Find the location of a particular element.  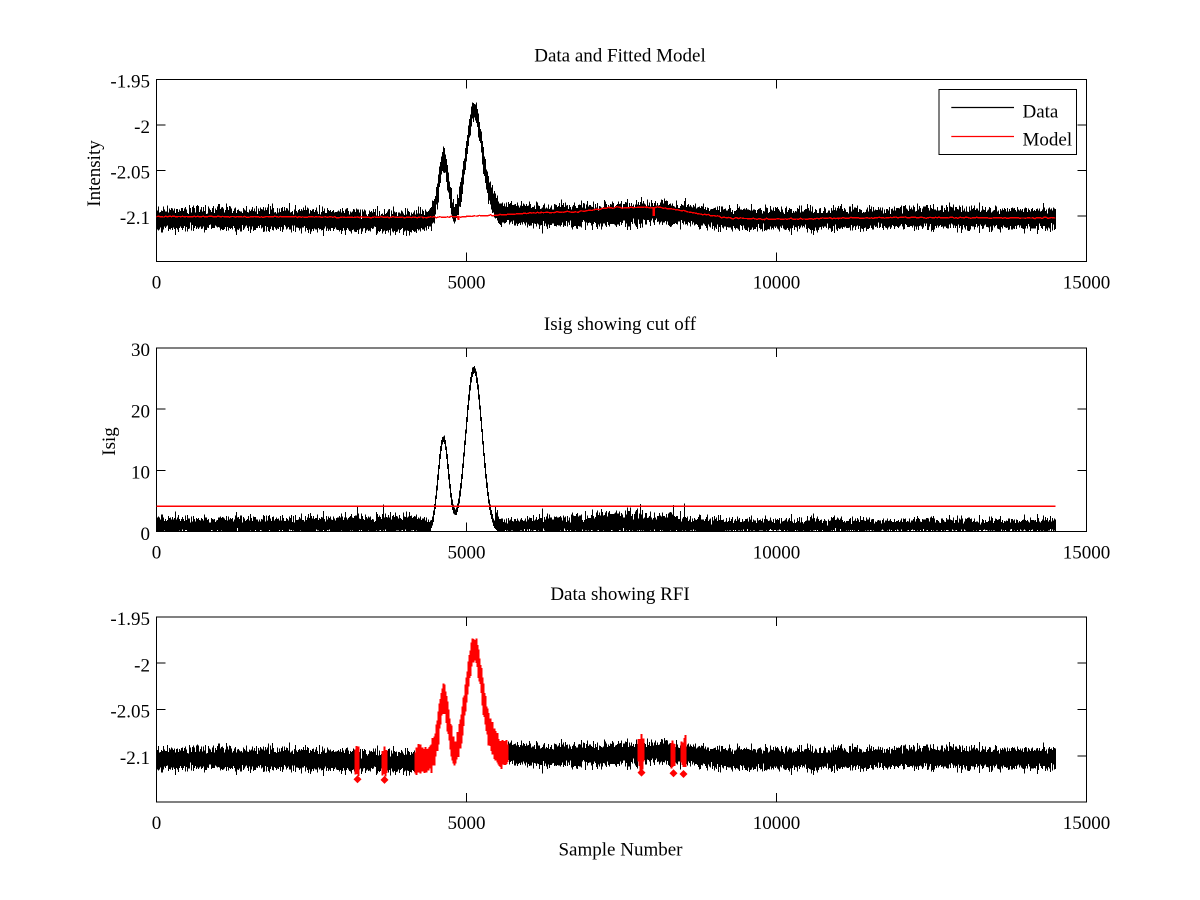

svg-text: Model is located at coordinates (1048, 140).